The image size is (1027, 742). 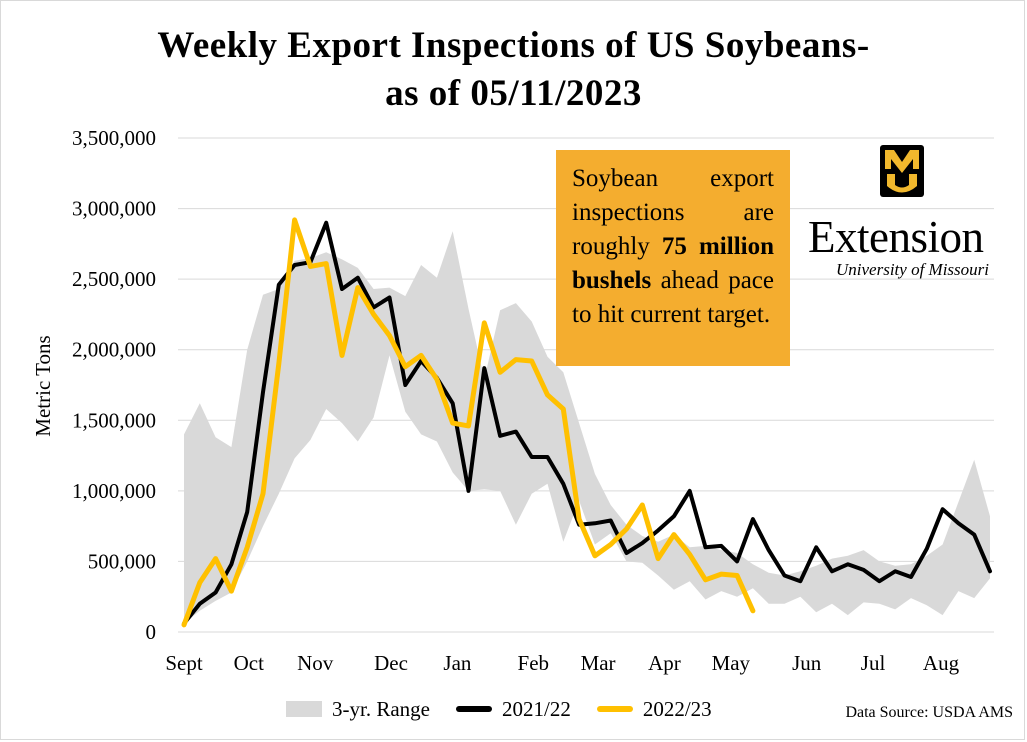 What do you see at coordinates (315, 663) in the screenshot?
I see `x-tick-label: Nov` at bounding box center [315, 663].